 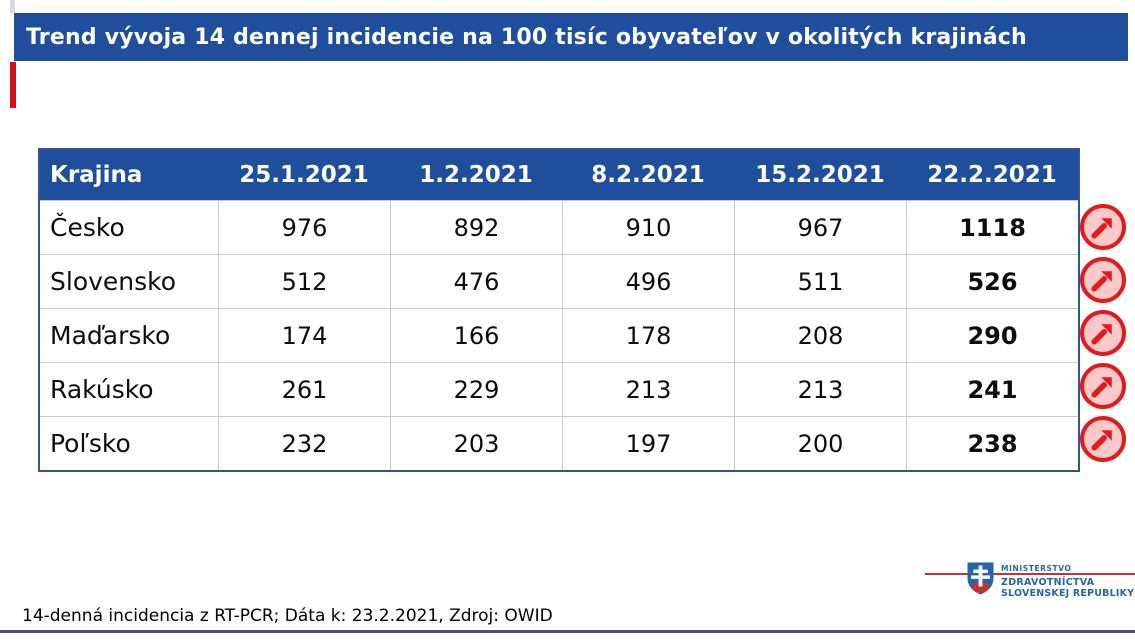 I want to click on logo-text-line1: MINISTERSTVO, so click(x=1036, y=568).